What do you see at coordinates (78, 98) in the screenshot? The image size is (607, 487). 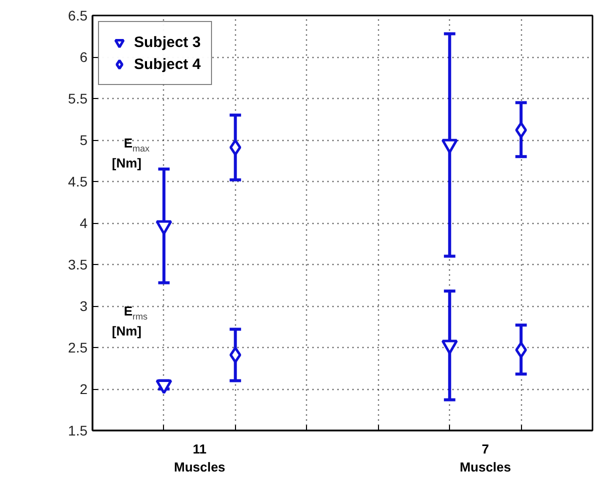 I see `y-tick-label: 5.5` at bounding box center [78, 98].